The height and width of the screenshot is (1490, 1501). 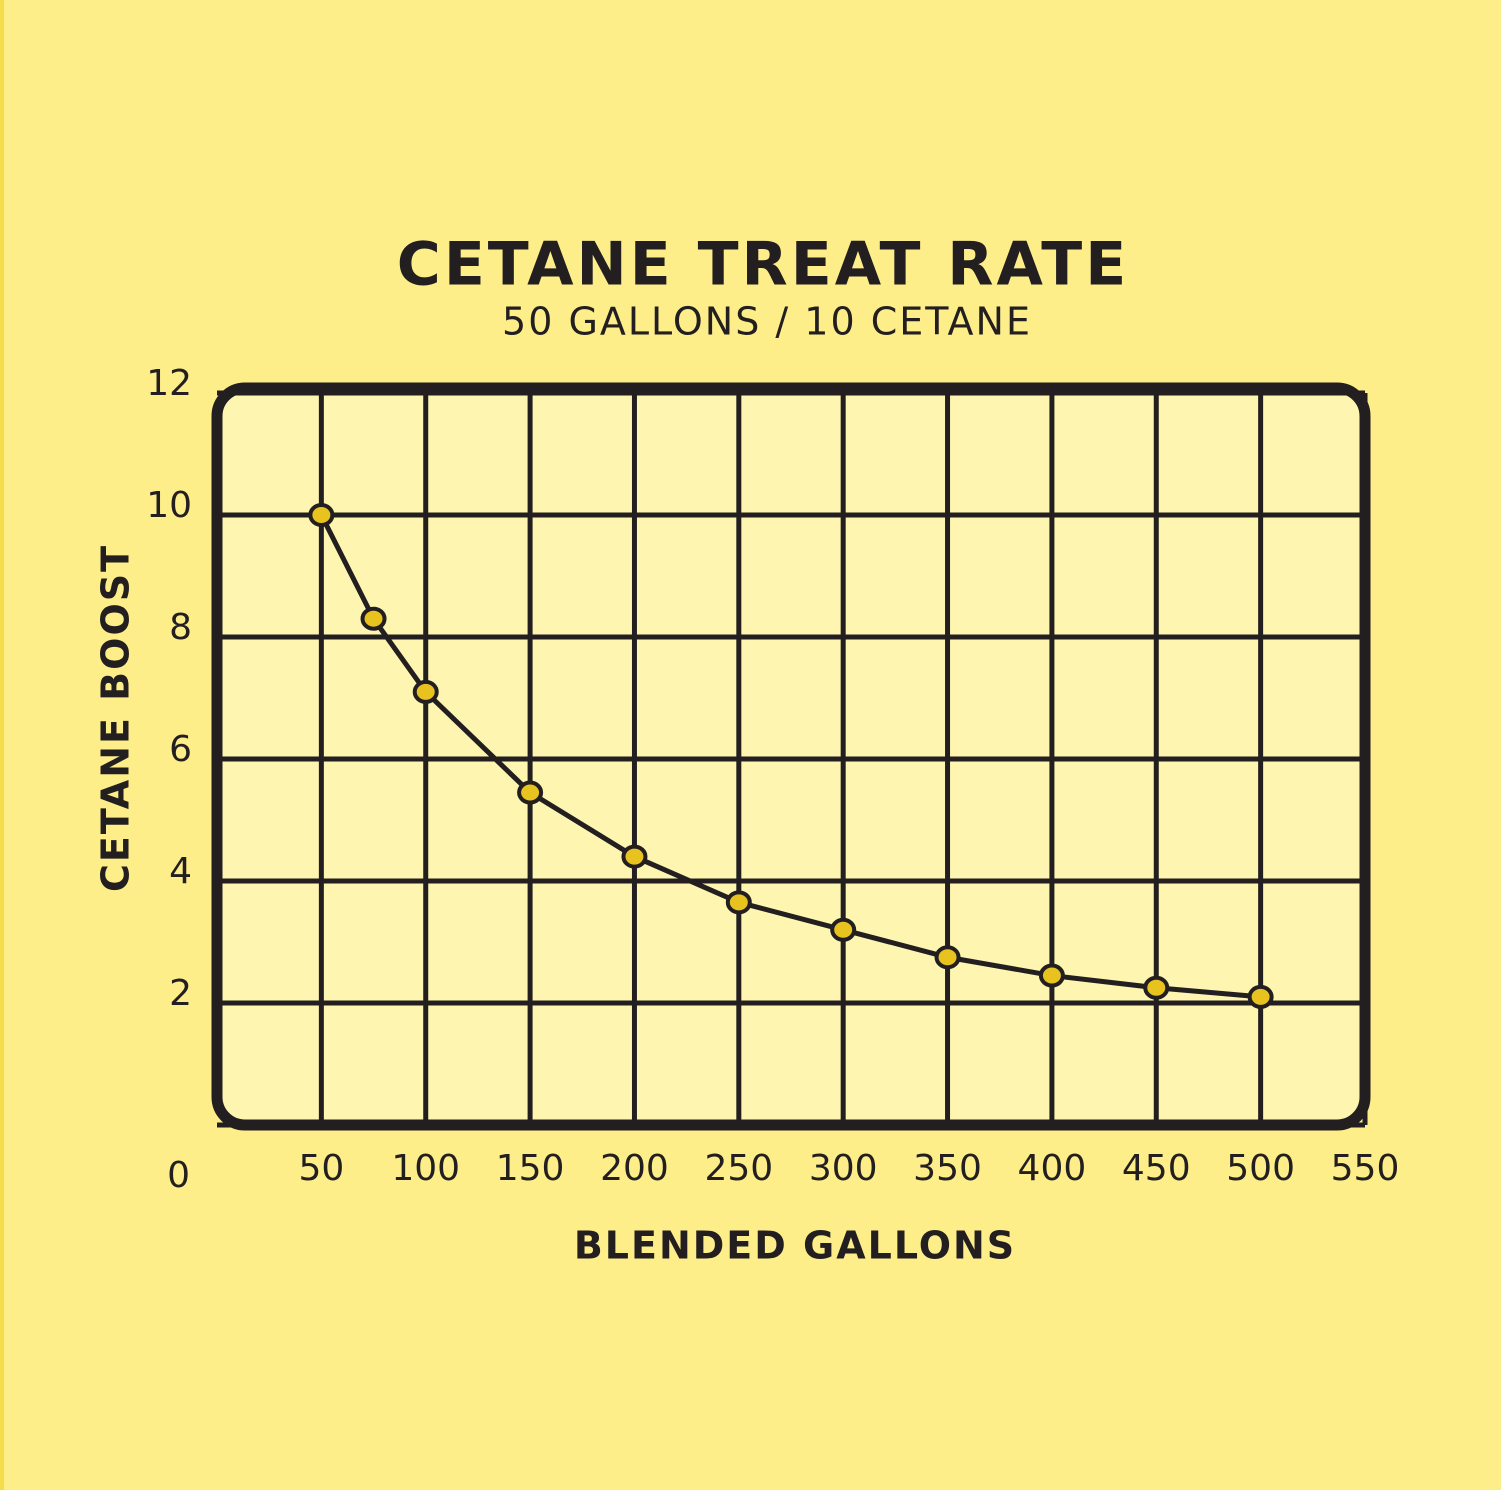 What do you see at coordinates (763, 265) in the screenshot?
I see `chart-title: CETANE TREAT RATE` at bounding box center [763, 265].